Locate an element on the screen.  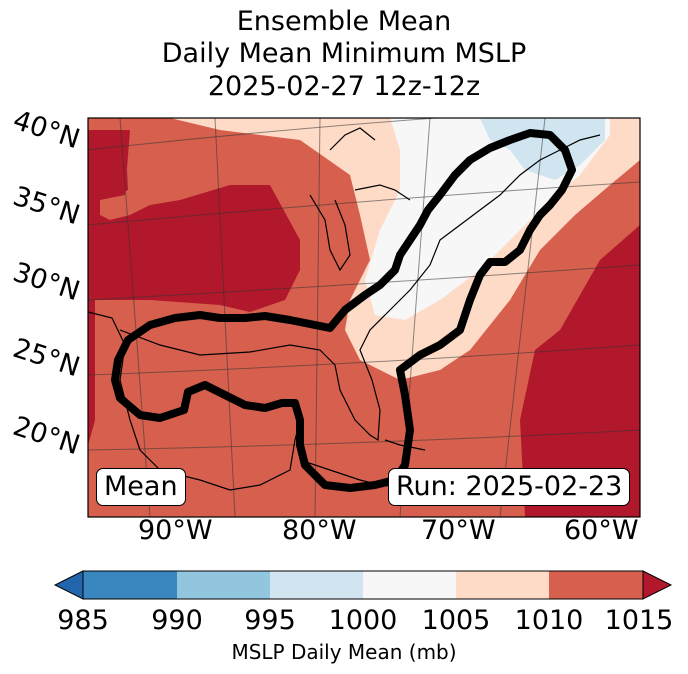
colorbar is located at coordinates (363, 585).